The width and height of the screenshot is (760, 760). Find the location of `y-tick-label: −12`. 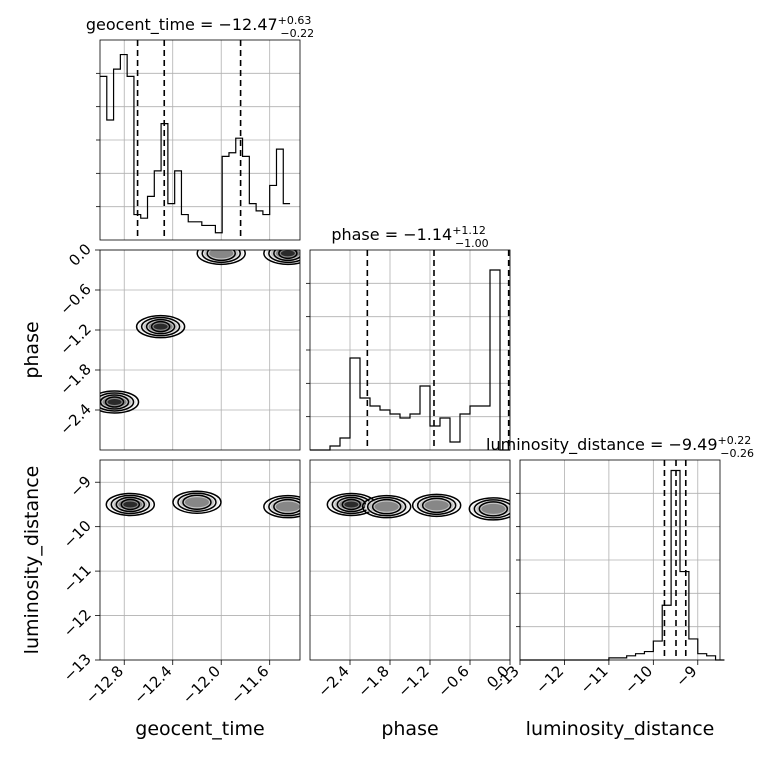

y-tick-label: −12 is located at coordinates (77, 623).